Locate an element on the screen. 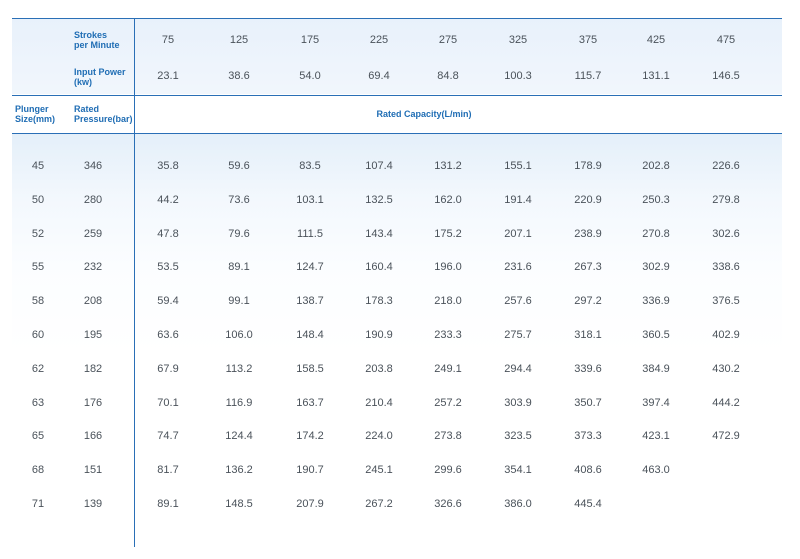 This screenshot has width=800, height=559. capacity-cell: 302.9 is located at coordinates (656, 267).